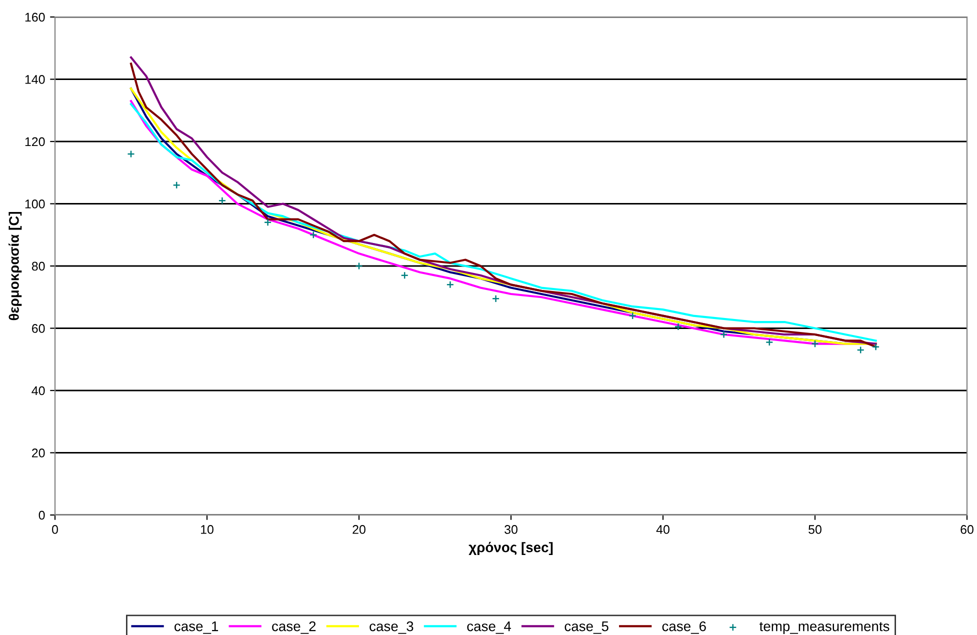 This screenshot has width=977, height=635. Describe the element at coordinates (55, 529) in the screenshot. I see `x-tick-label: 0` at that location.